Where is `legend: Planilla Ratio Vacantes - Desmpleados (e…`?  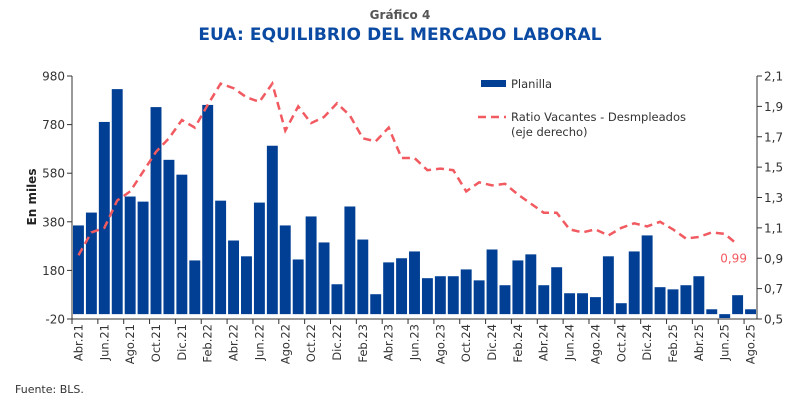 legend: Planilla Ratio Vacantes - Desmpleados (e… is located at coordinates (582, 108).